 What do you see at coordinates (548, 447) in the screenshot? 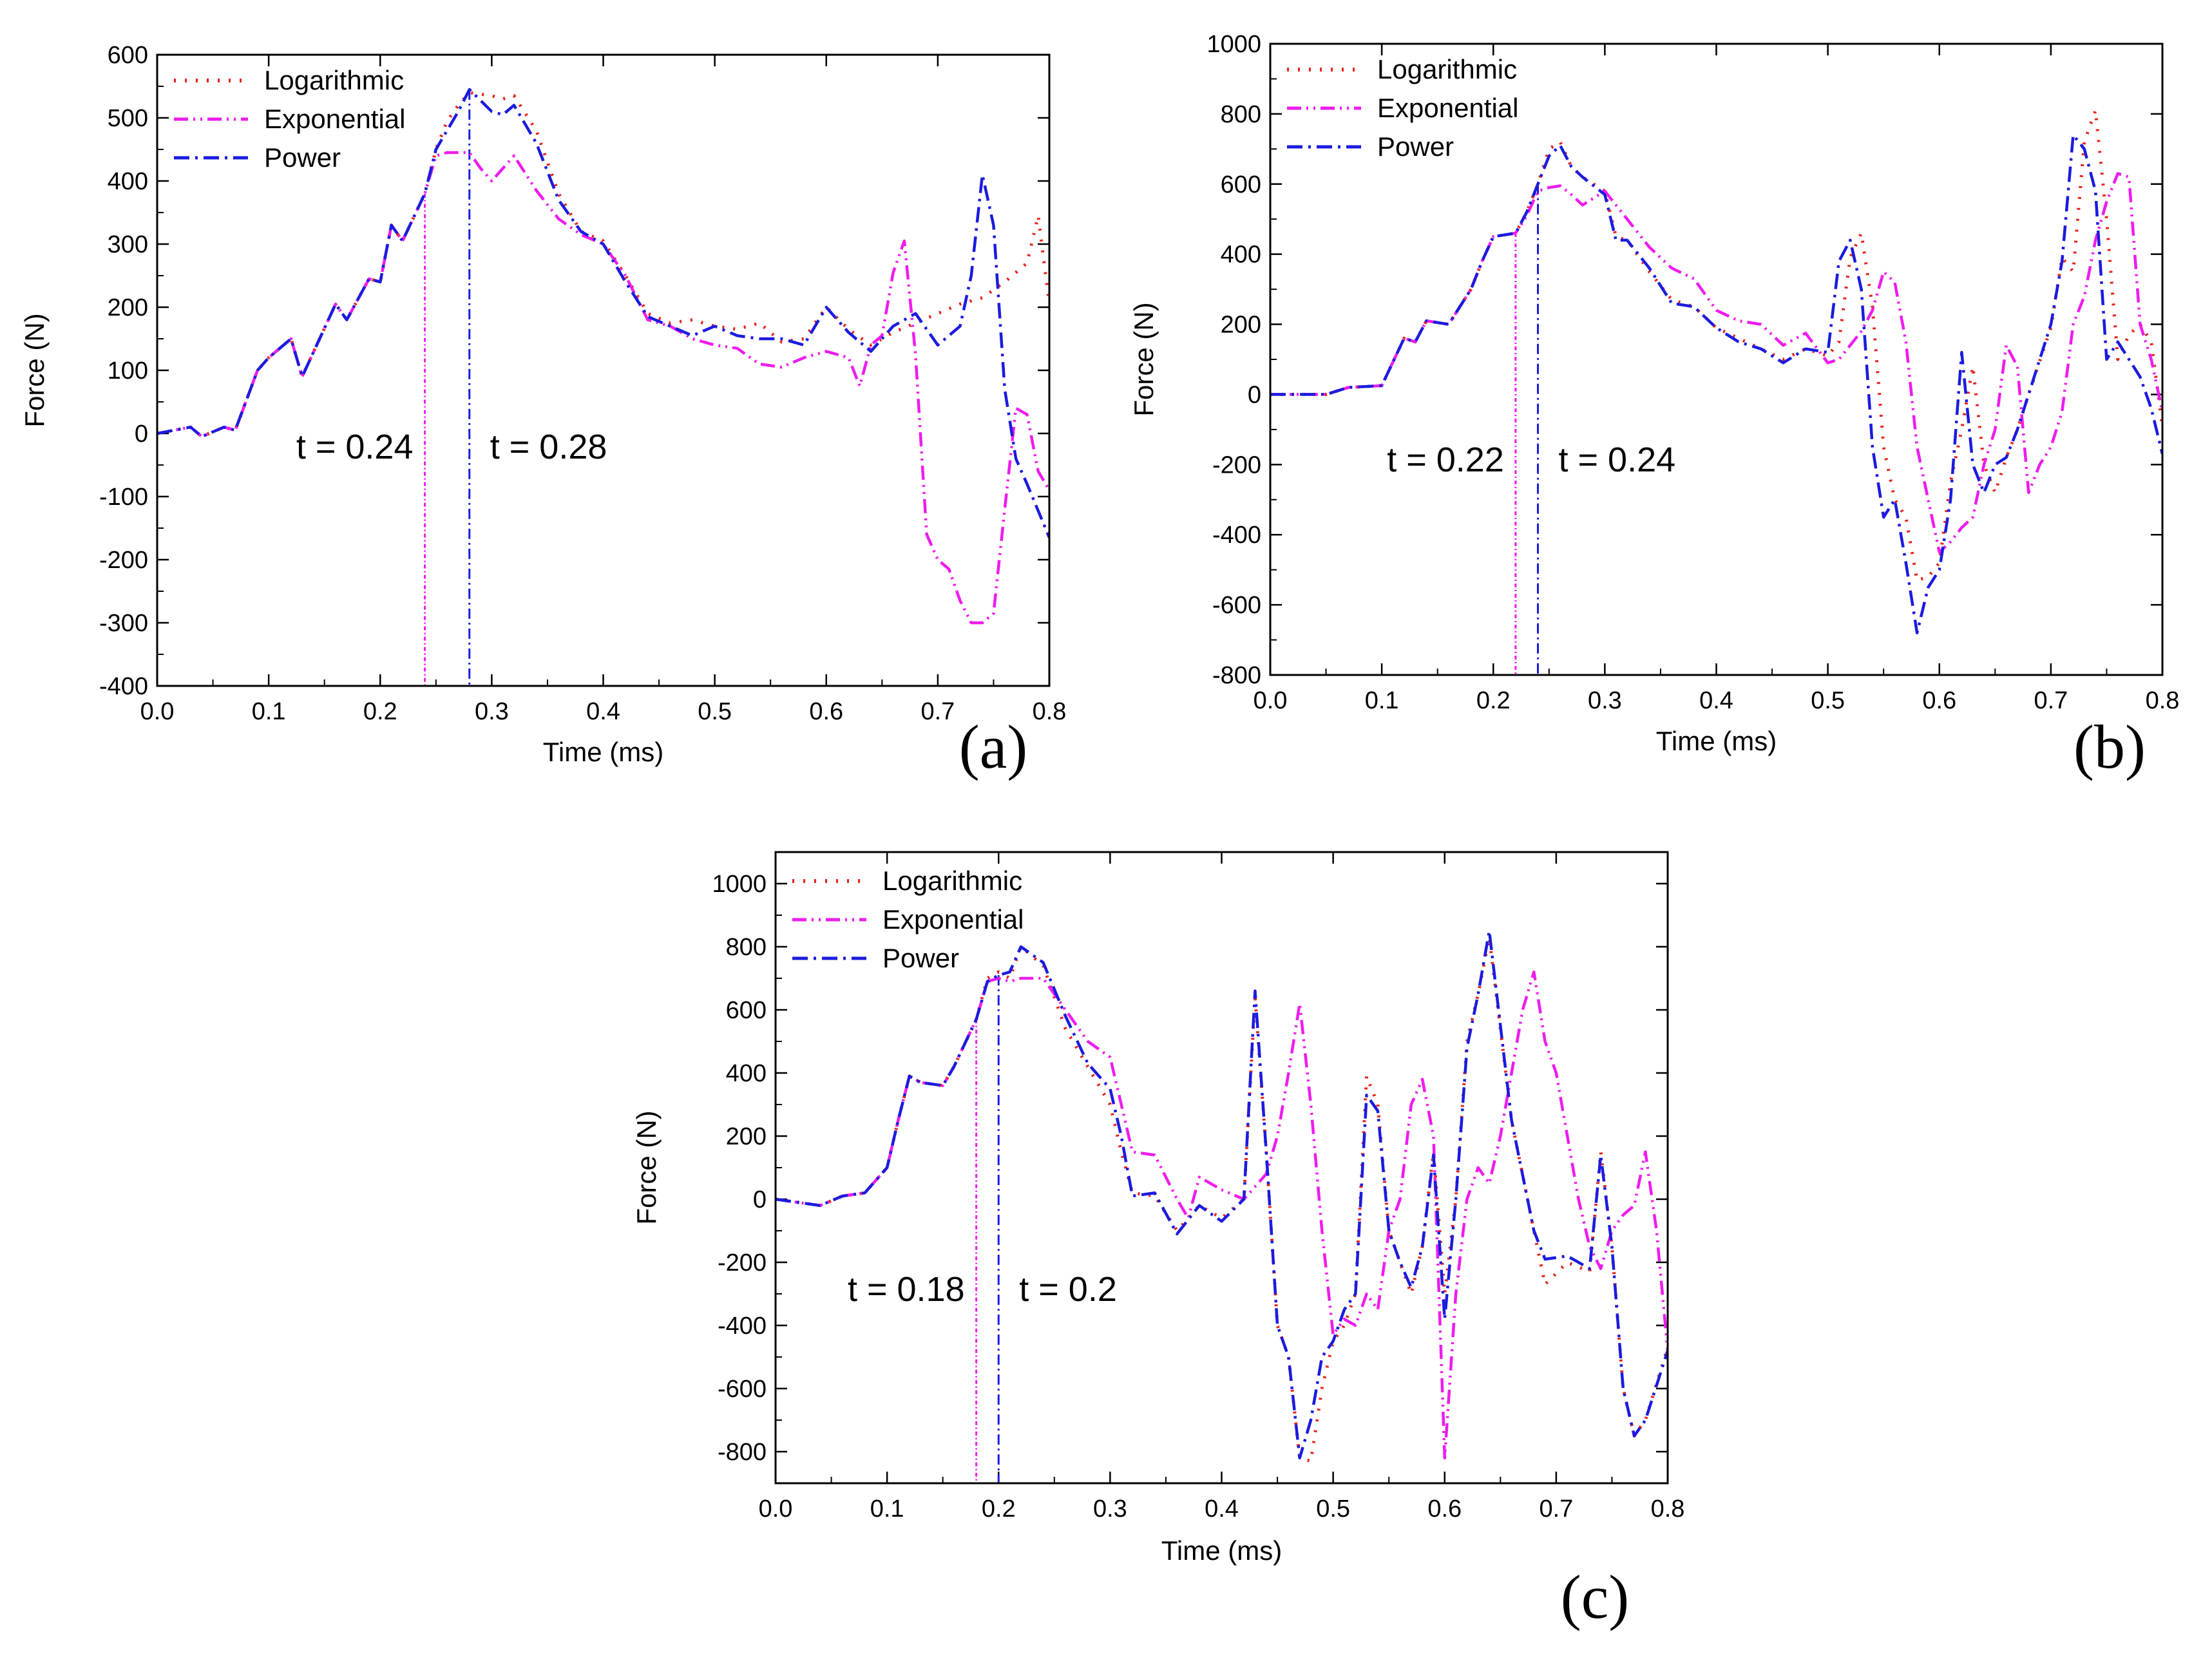
I see `time-marker-label: t = 0.28` at bounding box center [548, 447].